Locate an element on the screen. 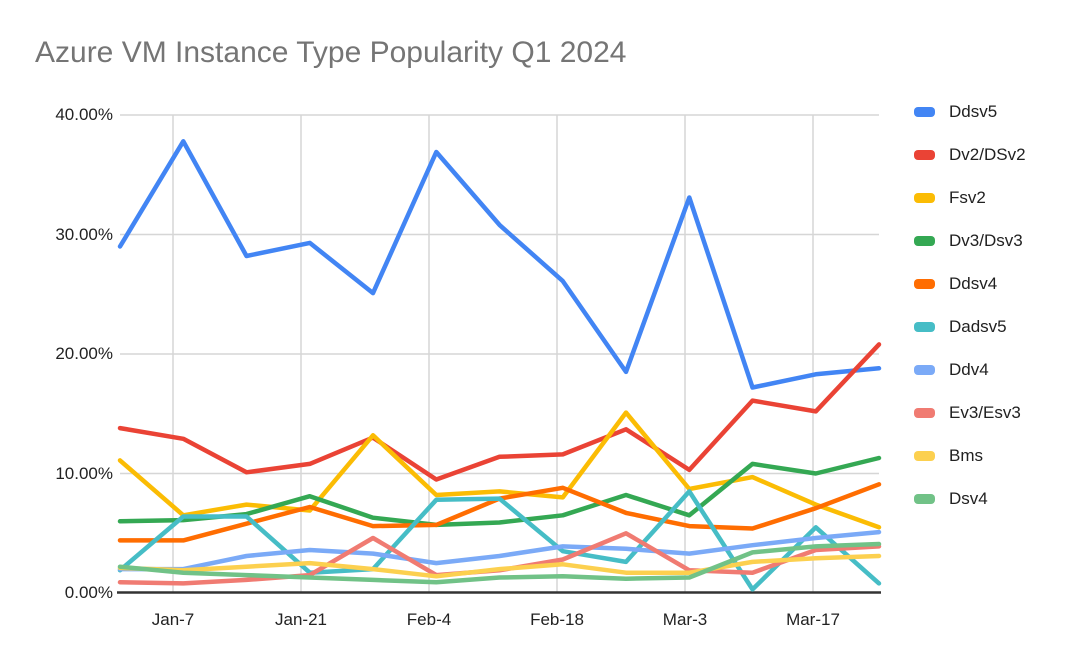 The width and height of the screenshot is (1080, 668). legend-item-dsv4: Dsv4 is located at coordinates (970, 498).